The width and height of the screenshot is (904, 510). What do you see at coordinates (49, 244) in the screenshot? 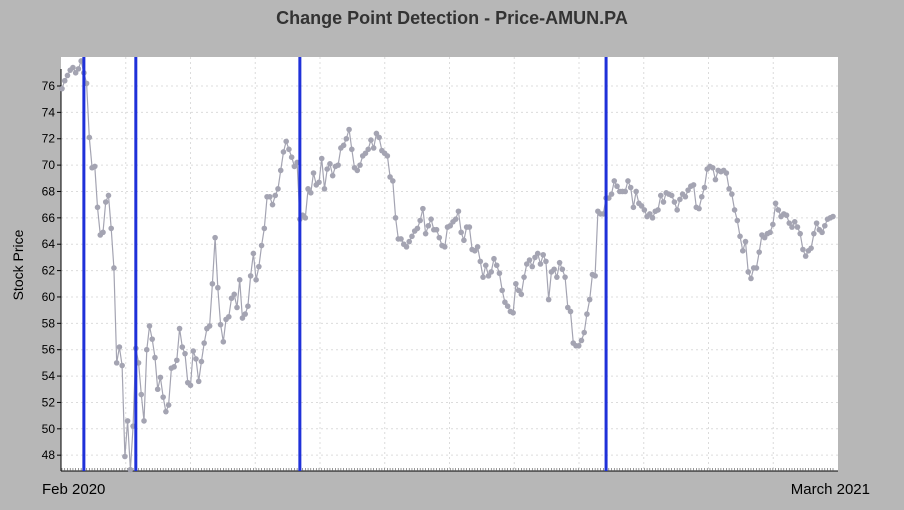
I see `y-tick-label: 64` at bounding box center [49, 244].